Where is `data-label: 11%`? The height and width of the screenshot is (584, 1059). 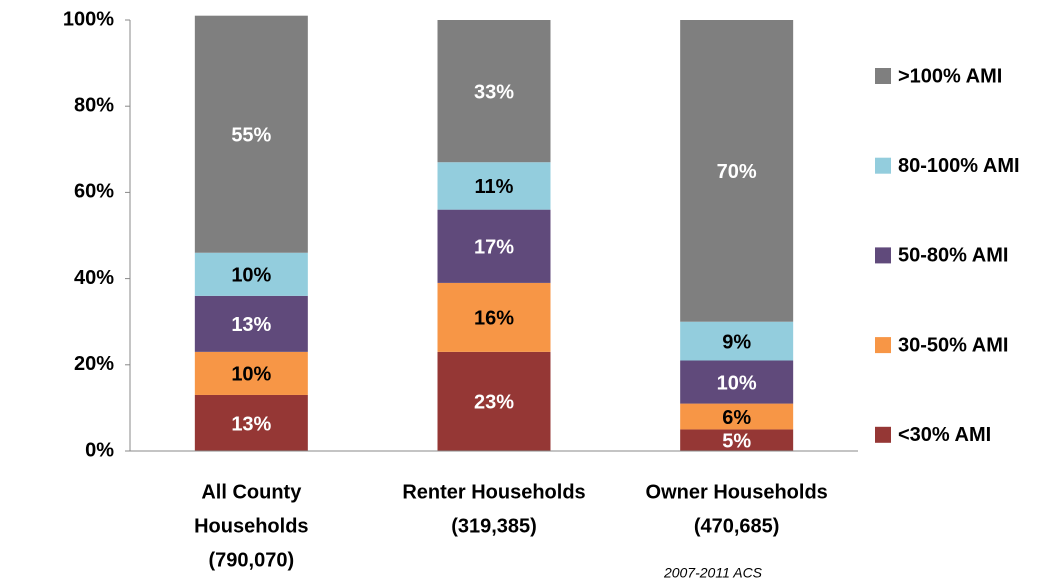 data-label: 11% is located at coordinates (494, 187).